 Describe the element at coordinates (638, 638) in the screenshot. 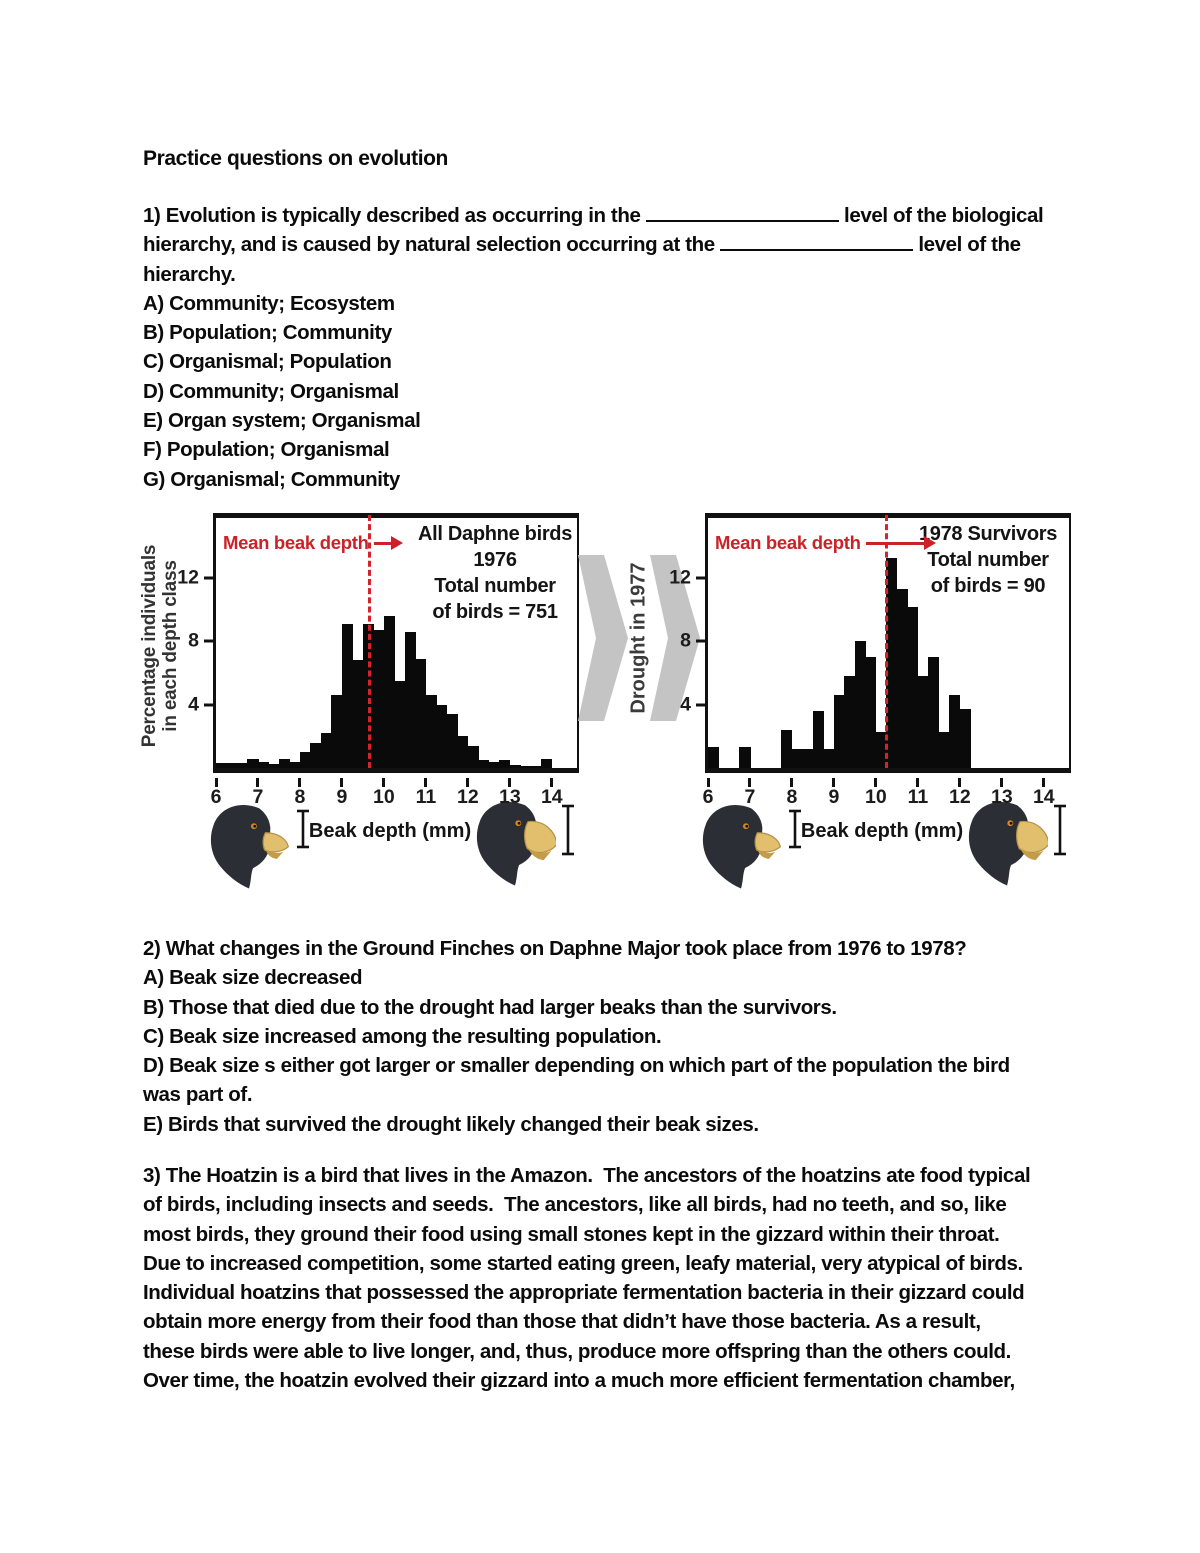

I see `drought-label: Drought in 1977` at that location.